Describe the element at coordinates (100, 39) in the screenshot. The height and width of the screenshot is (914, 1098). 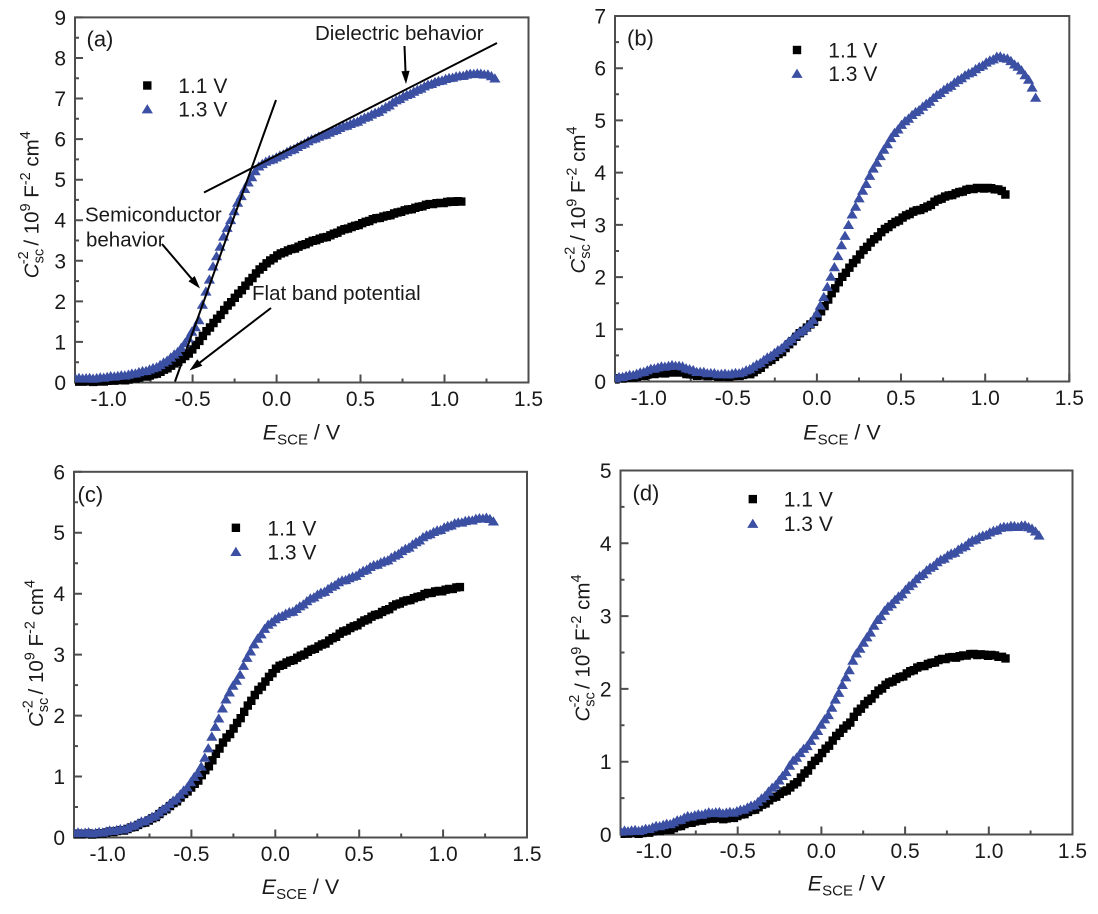
I see `svg-text: (a)` at that location.